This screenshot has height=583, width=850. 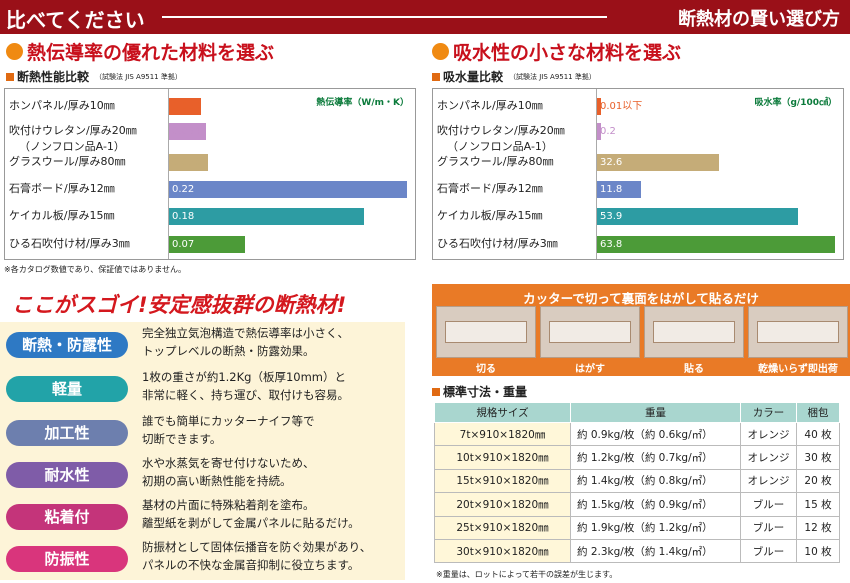 I want to click on chart-category-sublabel: （ノンフロン品A-1）, so click(x=500, y=146).